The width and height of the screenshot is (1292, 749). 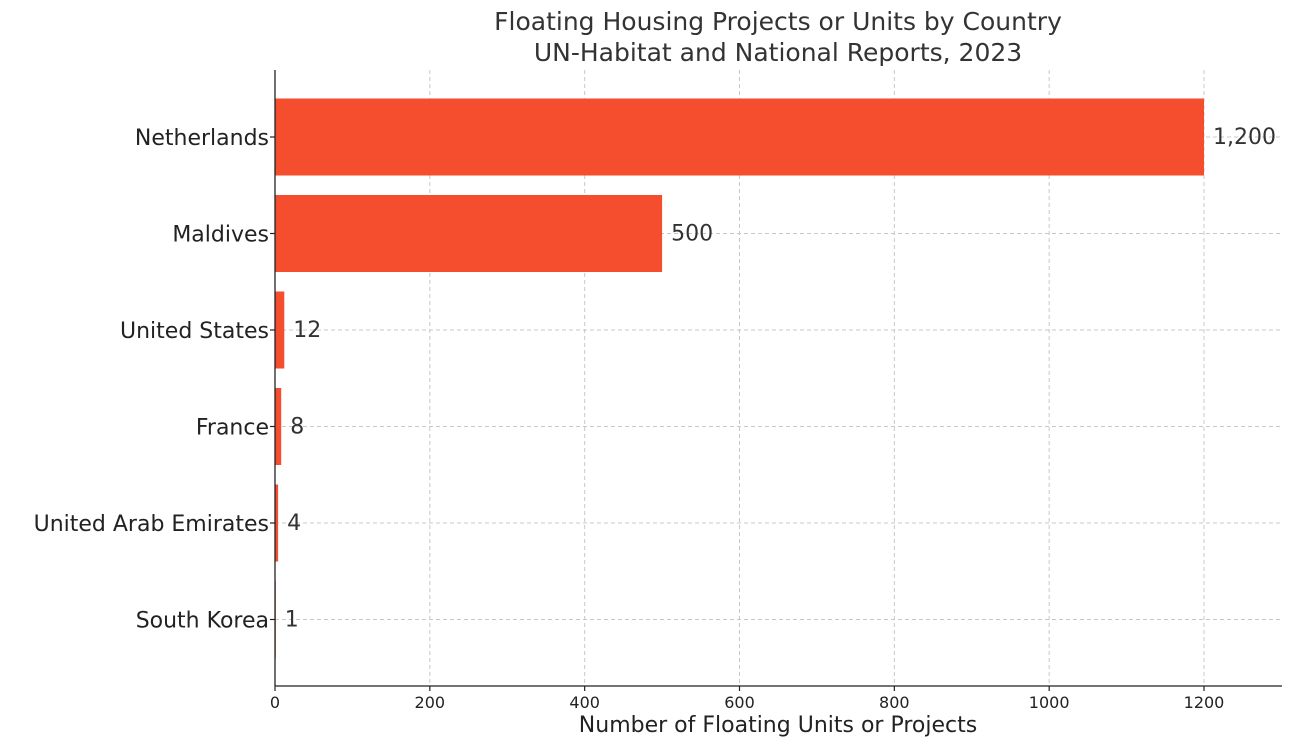 What do you see at coordinates (739, 702) in the screenshot?
I see `x-tick-label: 600` at bounding box center [739, 702].